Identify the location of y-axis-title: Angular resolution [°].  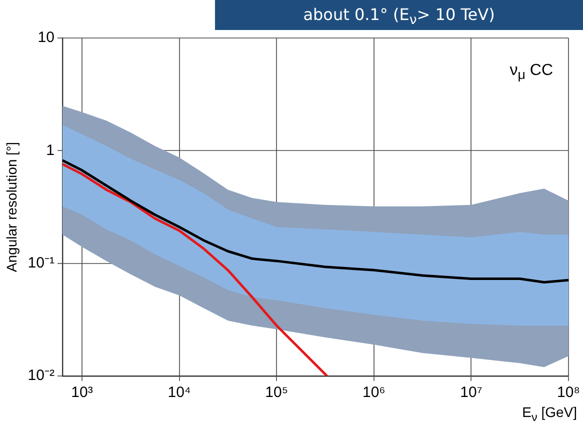
(11, 207).